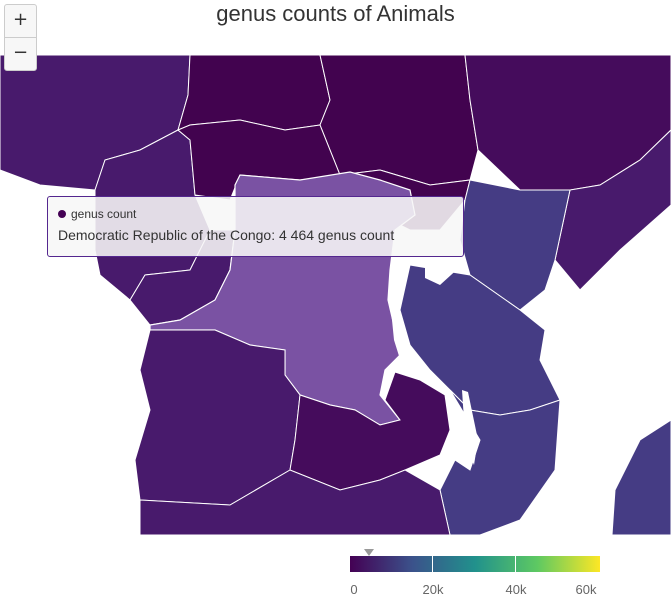  What do you see at coordinates (500, 462) in the screenshot?
I see `region-mozambique` at bounding box center [500, 462].